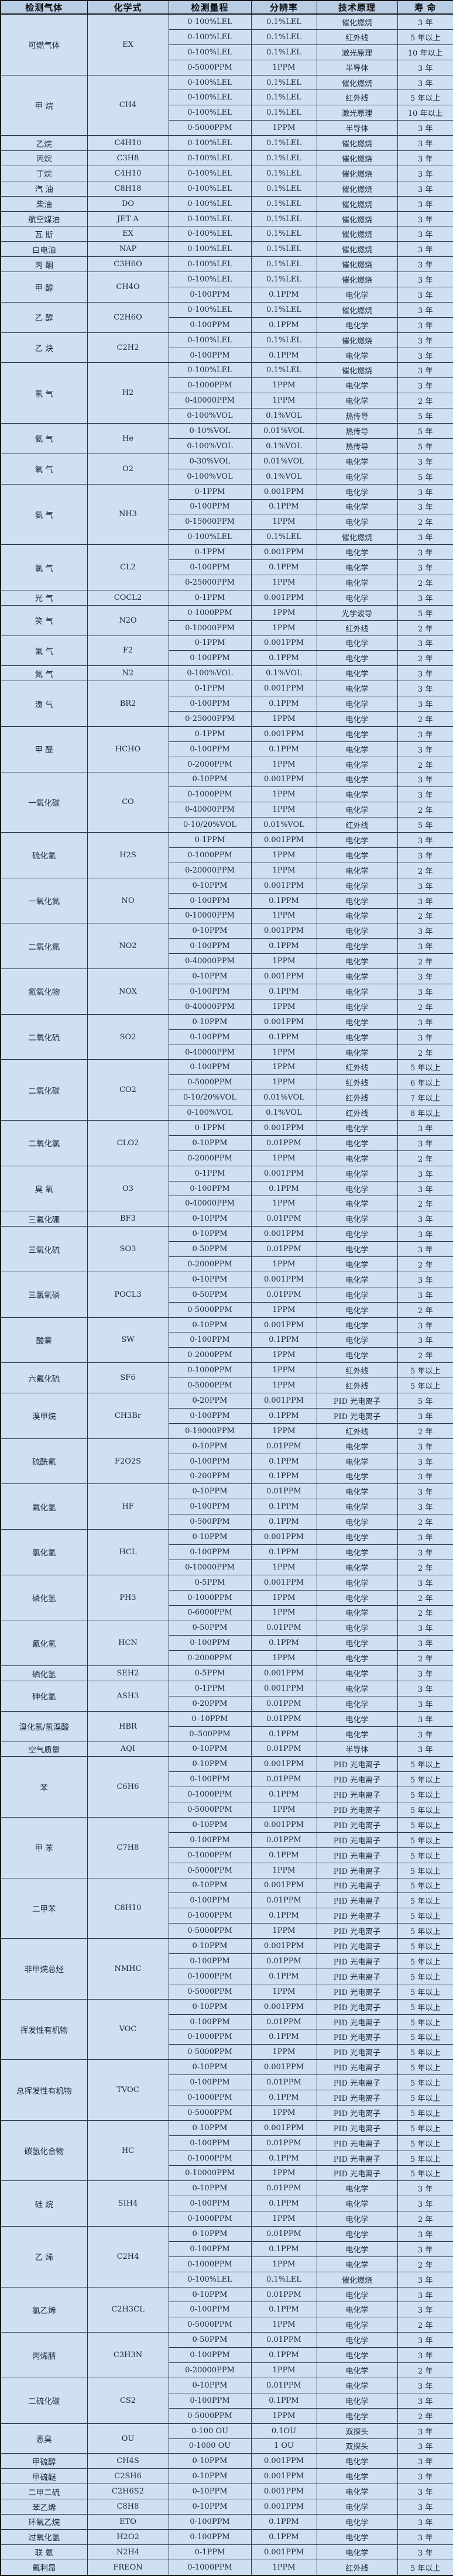 The height and width of the screenshot is (2576, 453). What do you see at coordinates (227, 1219) in the screenshot?
I see `table-row: 三氟化硼 BF3 0-10PPM 0.01PPM 电化学 3 年` at bounding box center [227, 1219].